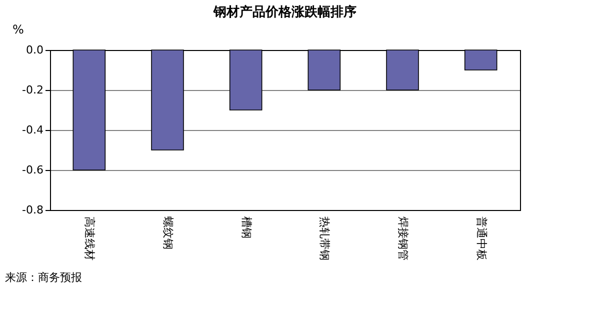 Image resolution: width=594 pixels, height=326 pixels. What do you see at coordinates (481, 238) in the screenshot?
I see `x-tick-label: 普通中板` at bounding box center [481, 238].